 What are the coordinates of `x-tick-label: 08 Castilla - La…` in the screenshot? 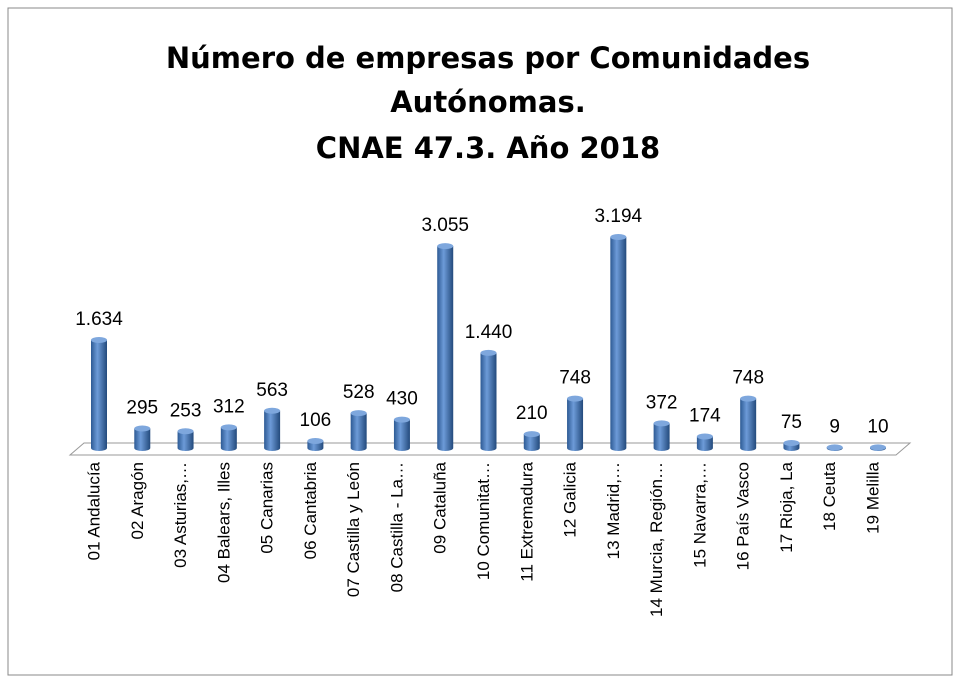 It's located at (396, 527).